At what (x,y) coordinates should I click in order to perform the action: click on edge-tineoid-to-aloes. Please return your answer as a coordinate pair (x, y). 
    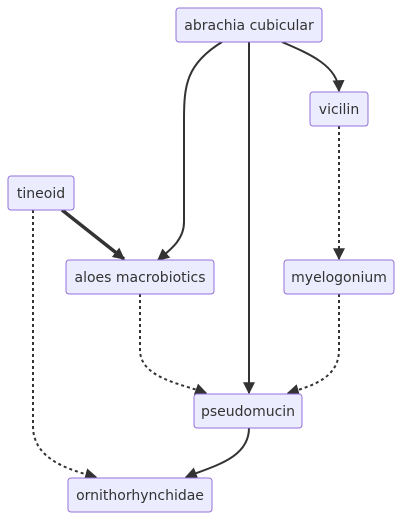
    Looking at the image, I should click on (93, 234).